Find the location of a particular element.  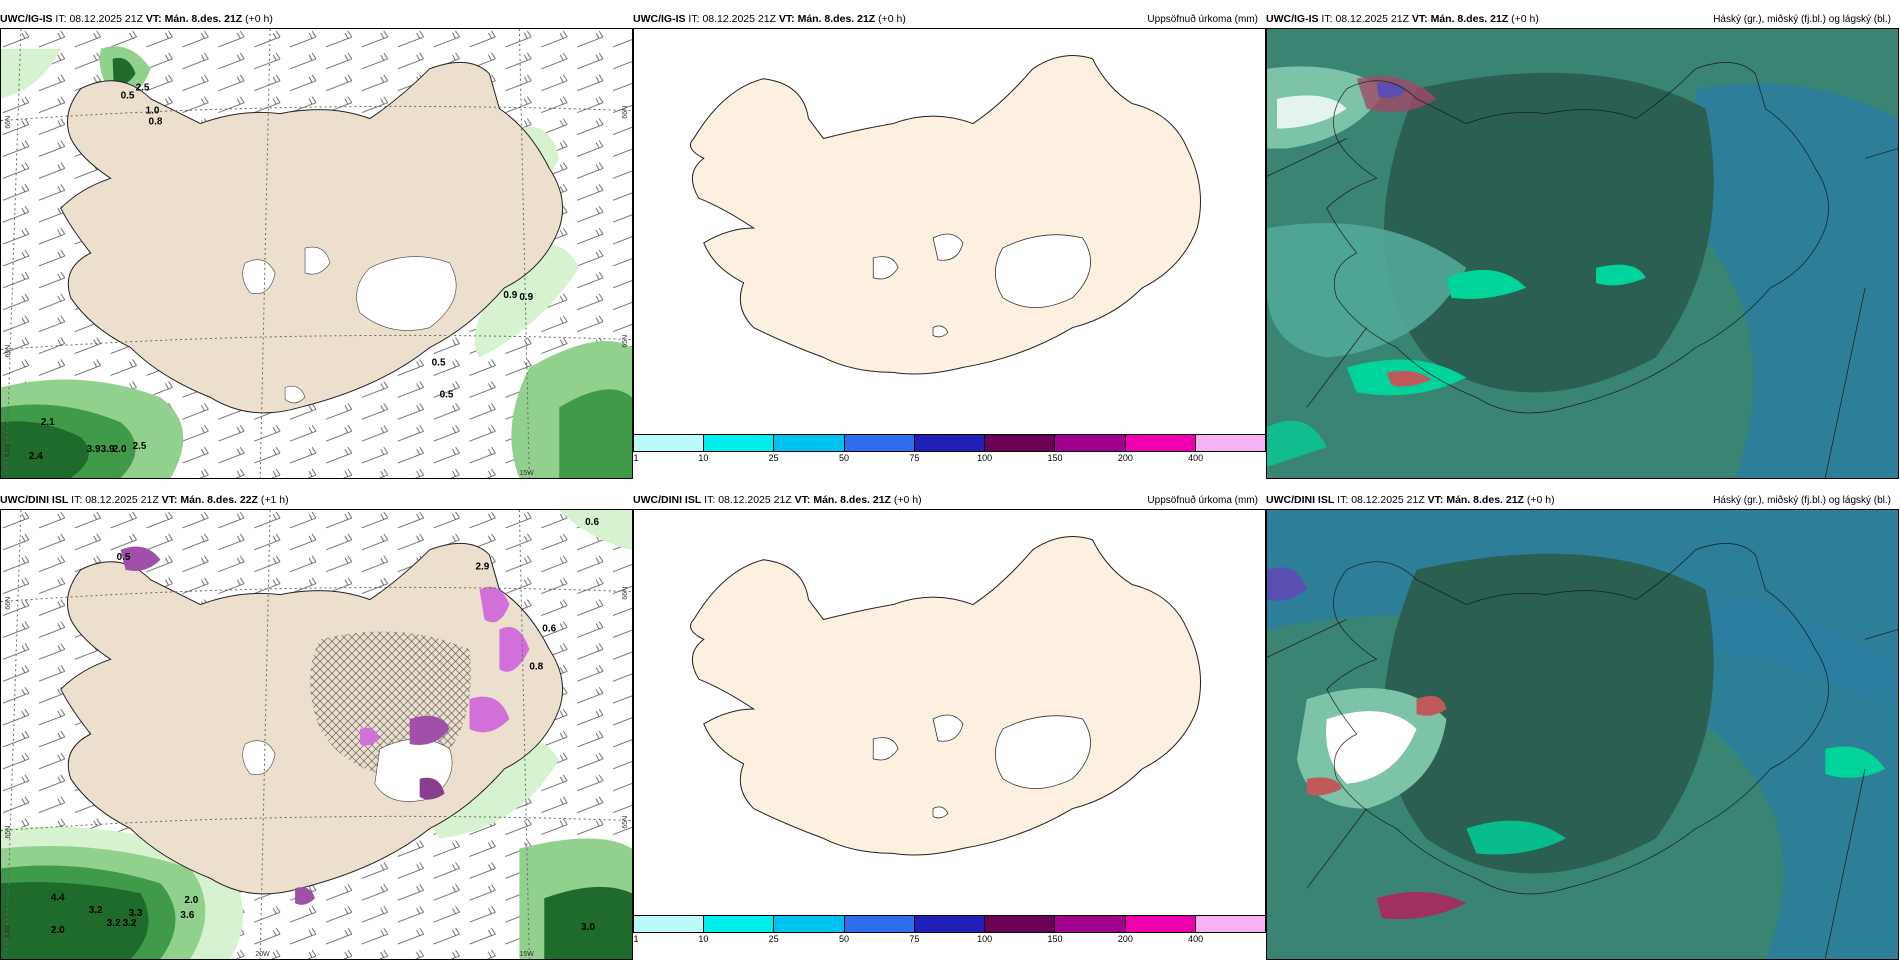

lat-label: 64N is located at coordinates (8, 450).